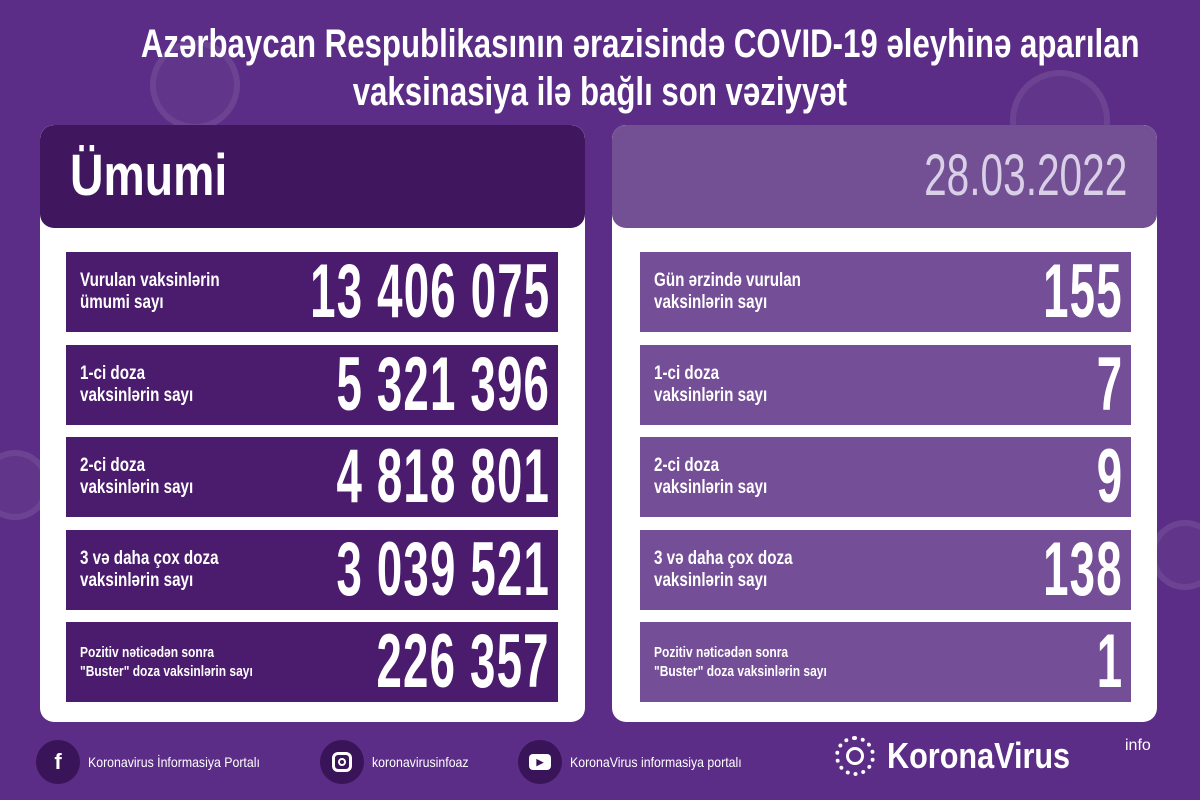  Describe the element at coordinates (159, 762) in the screenshot. I see `facebook-link: f Koronavirus İnformasiya Portalı` at that location.